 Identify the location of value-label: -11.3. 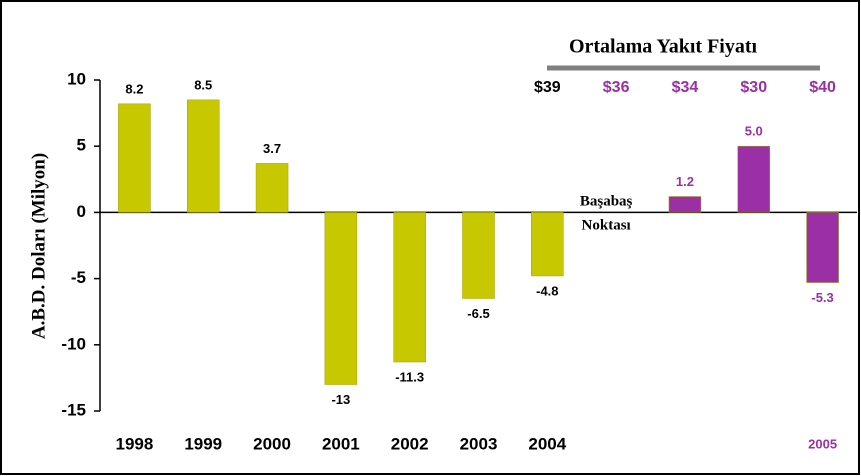
(409, 376).